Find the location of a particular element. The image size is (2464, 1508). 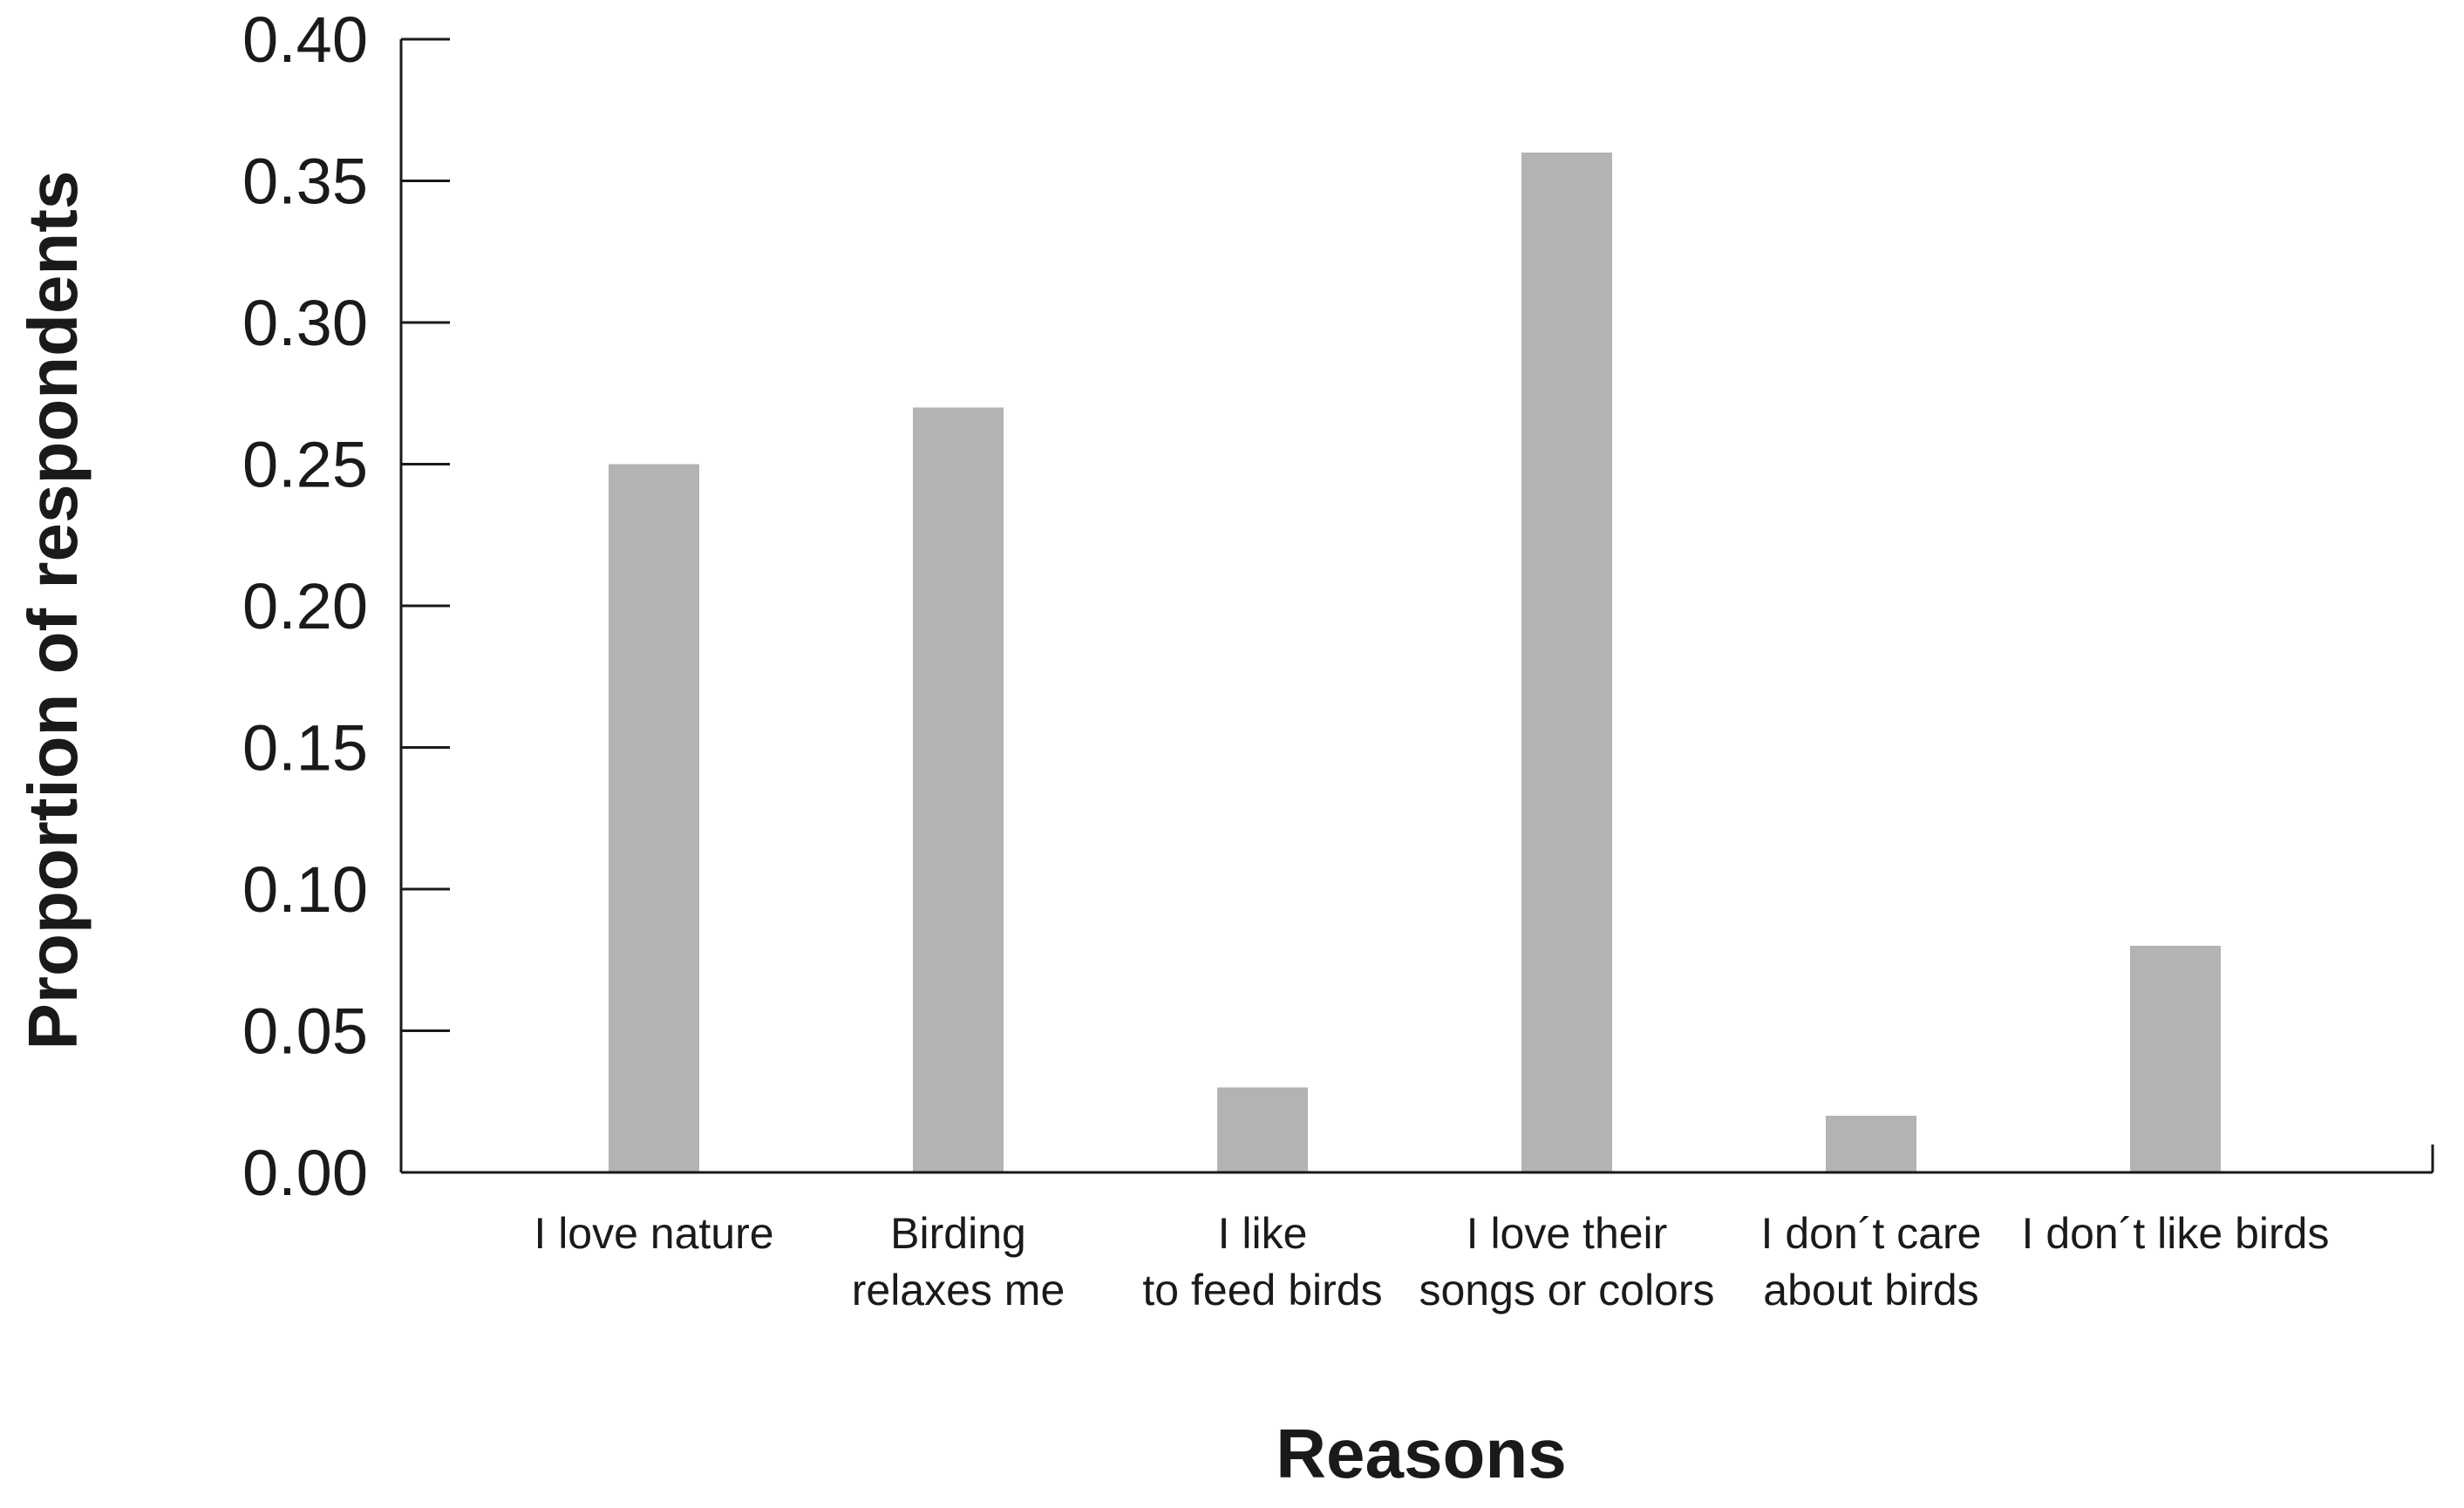

x-tick-label: I like to feed birds is located at coordinates (1262, 1261).